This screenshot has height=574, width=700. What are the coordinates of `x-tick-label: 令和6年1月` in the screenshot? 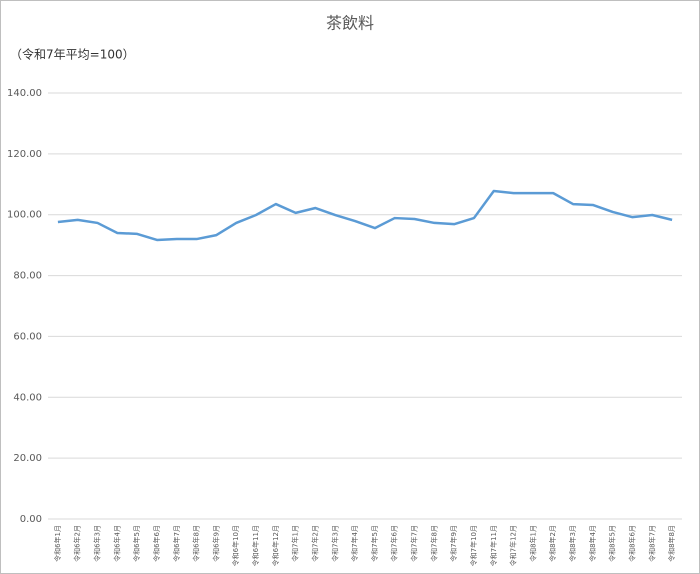 It's located at (57, 543).